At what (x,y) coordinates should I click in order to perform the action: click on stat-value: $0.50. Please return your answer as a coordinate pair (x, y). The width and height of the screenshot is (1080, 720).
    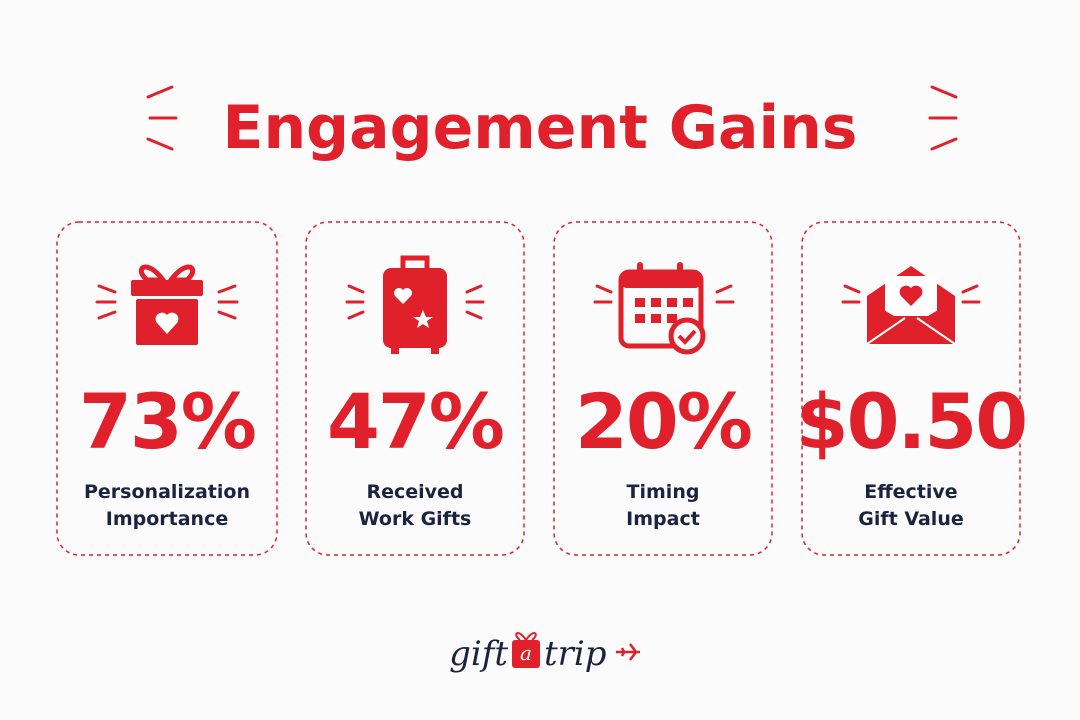
    Looking at the image, I should click on (911, 421).